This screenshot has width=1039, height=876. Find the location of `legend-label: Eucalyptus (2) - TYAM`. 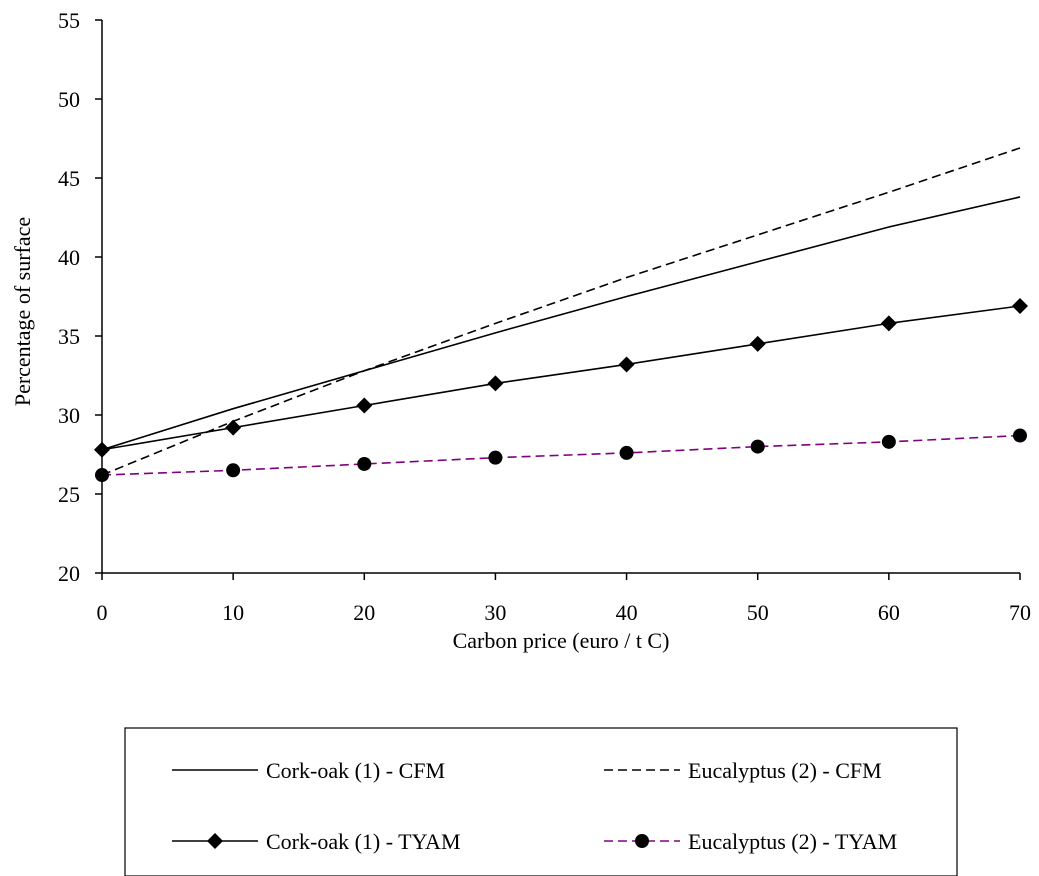

legend-label: Eucalyptus (2) - TYAM is located at coordinates (792, 841).